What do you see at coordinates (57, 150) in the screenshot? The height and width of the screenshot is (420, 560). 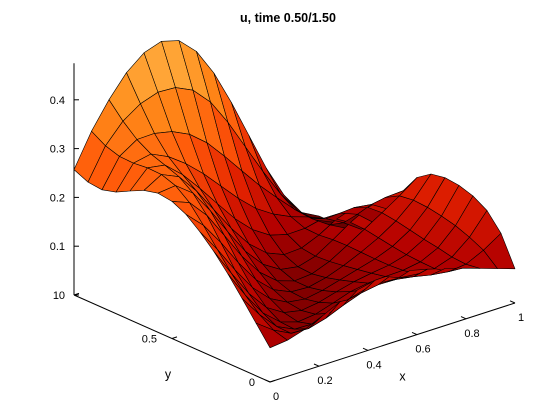 I see `z-tick-label: 0.3` at bounding box center [57, 150].